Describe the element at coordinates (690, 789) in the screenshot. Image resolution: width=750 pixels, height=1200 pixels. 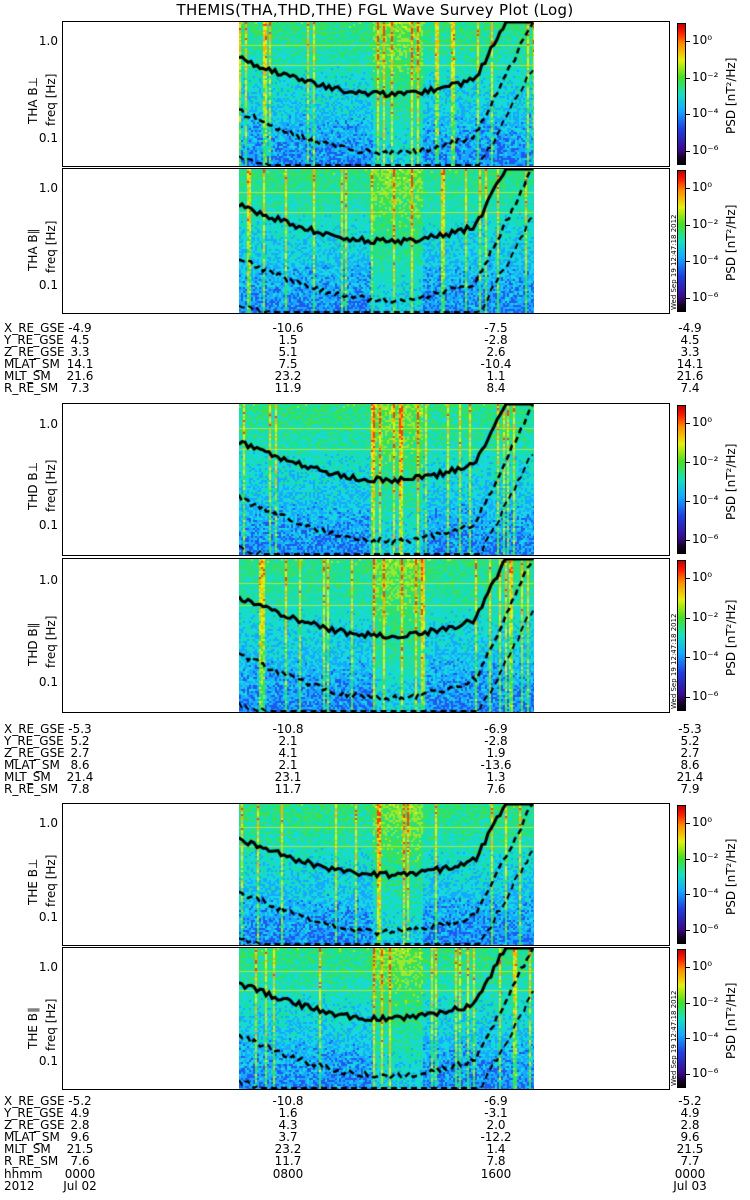
I see `ephemeris-value: 7.9` at that location.